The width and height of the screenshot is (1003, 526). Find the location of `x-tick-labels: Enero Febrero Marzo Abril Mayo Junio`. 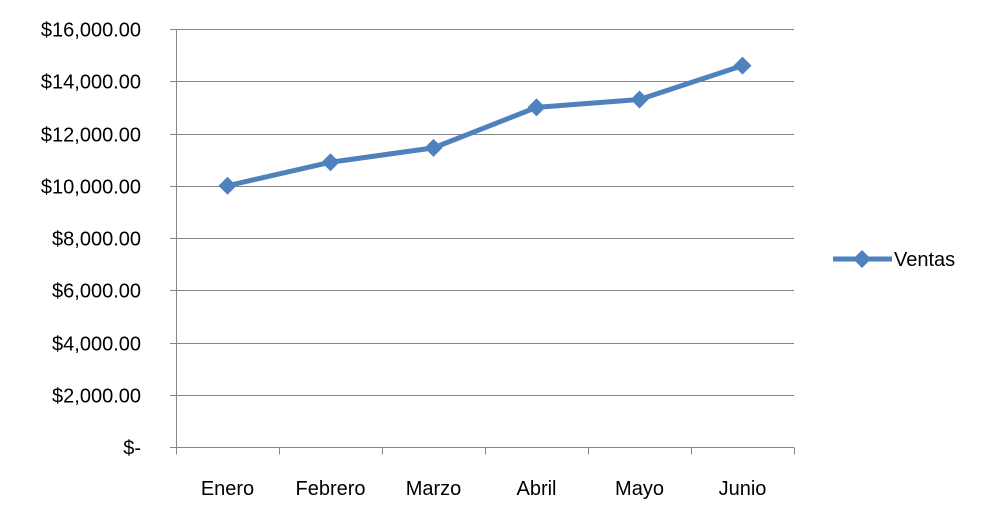

x-tick-labels: Enero Febrero Marzo Abril Mayo Junio is located at coordinates (484, 489).